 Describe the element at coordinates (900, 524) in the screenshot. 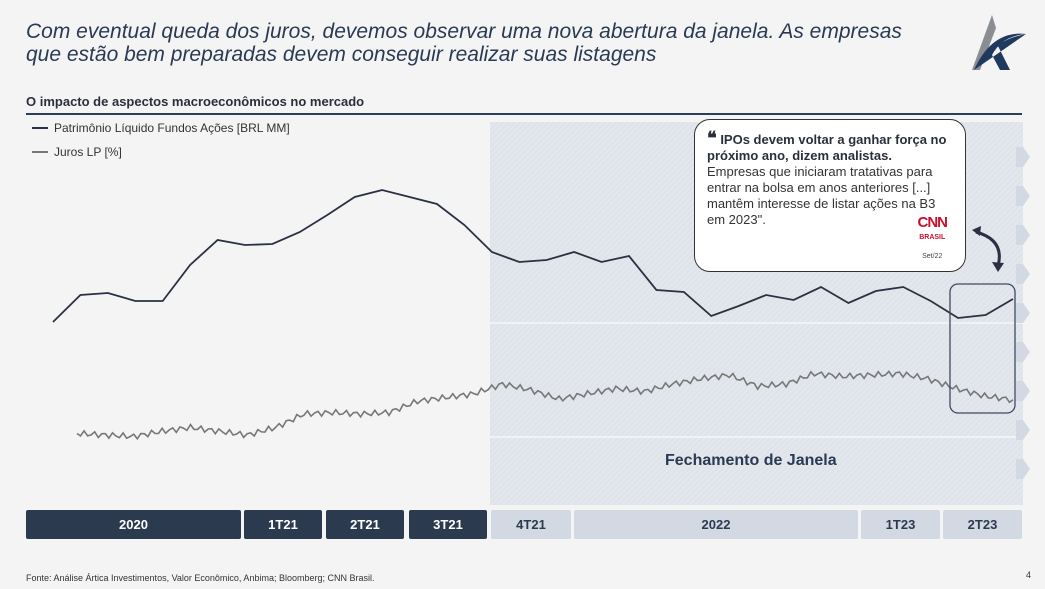

I see `period-1t23: 1T23` at that location.